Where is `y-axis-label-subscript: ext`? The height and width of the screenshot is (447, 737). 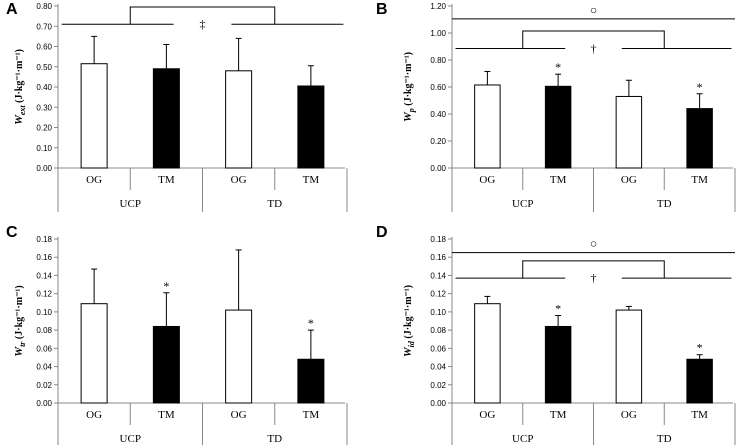
y-axis-label-subscript: ext is located at coordinates (22, 110).